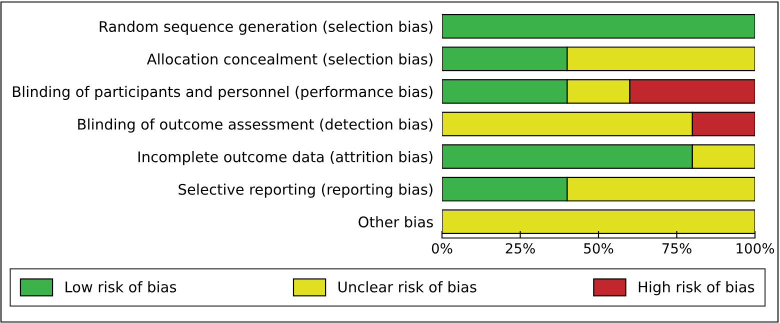 Image resolution: width=780 pixels, height=323 pixels. What do you see at coordinates (222, 93) in the screenshot?
I see `y-tick-label: Blinding of participants and personnel (performance bias)` at bounding box center [222, 93].